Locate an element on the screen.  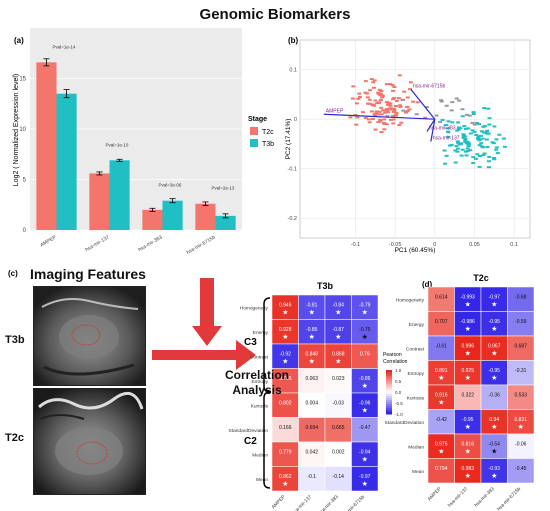
bar-legend-label: T3b is located at coordinates (268, 144).